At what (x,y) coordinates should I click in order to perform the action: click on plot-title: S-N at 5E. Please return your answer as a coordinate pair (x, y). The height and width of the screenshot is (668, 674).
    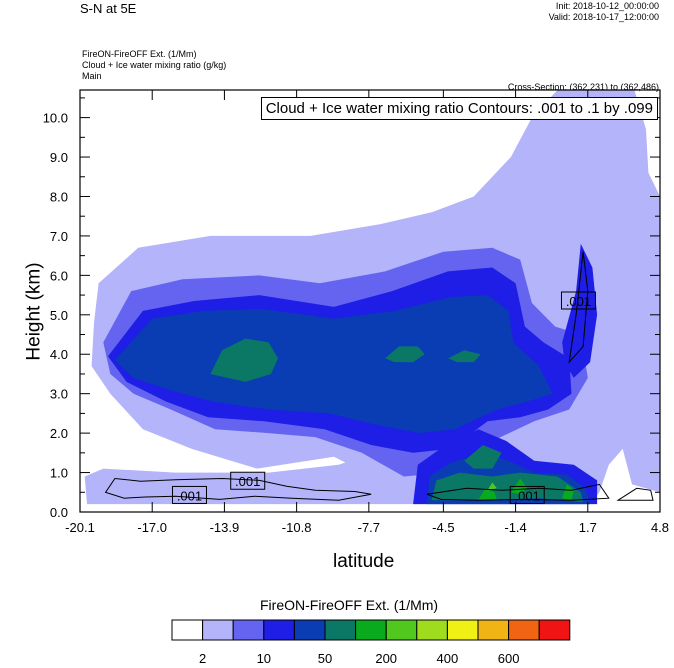
    Looking at the image, I should click on (108, 8).